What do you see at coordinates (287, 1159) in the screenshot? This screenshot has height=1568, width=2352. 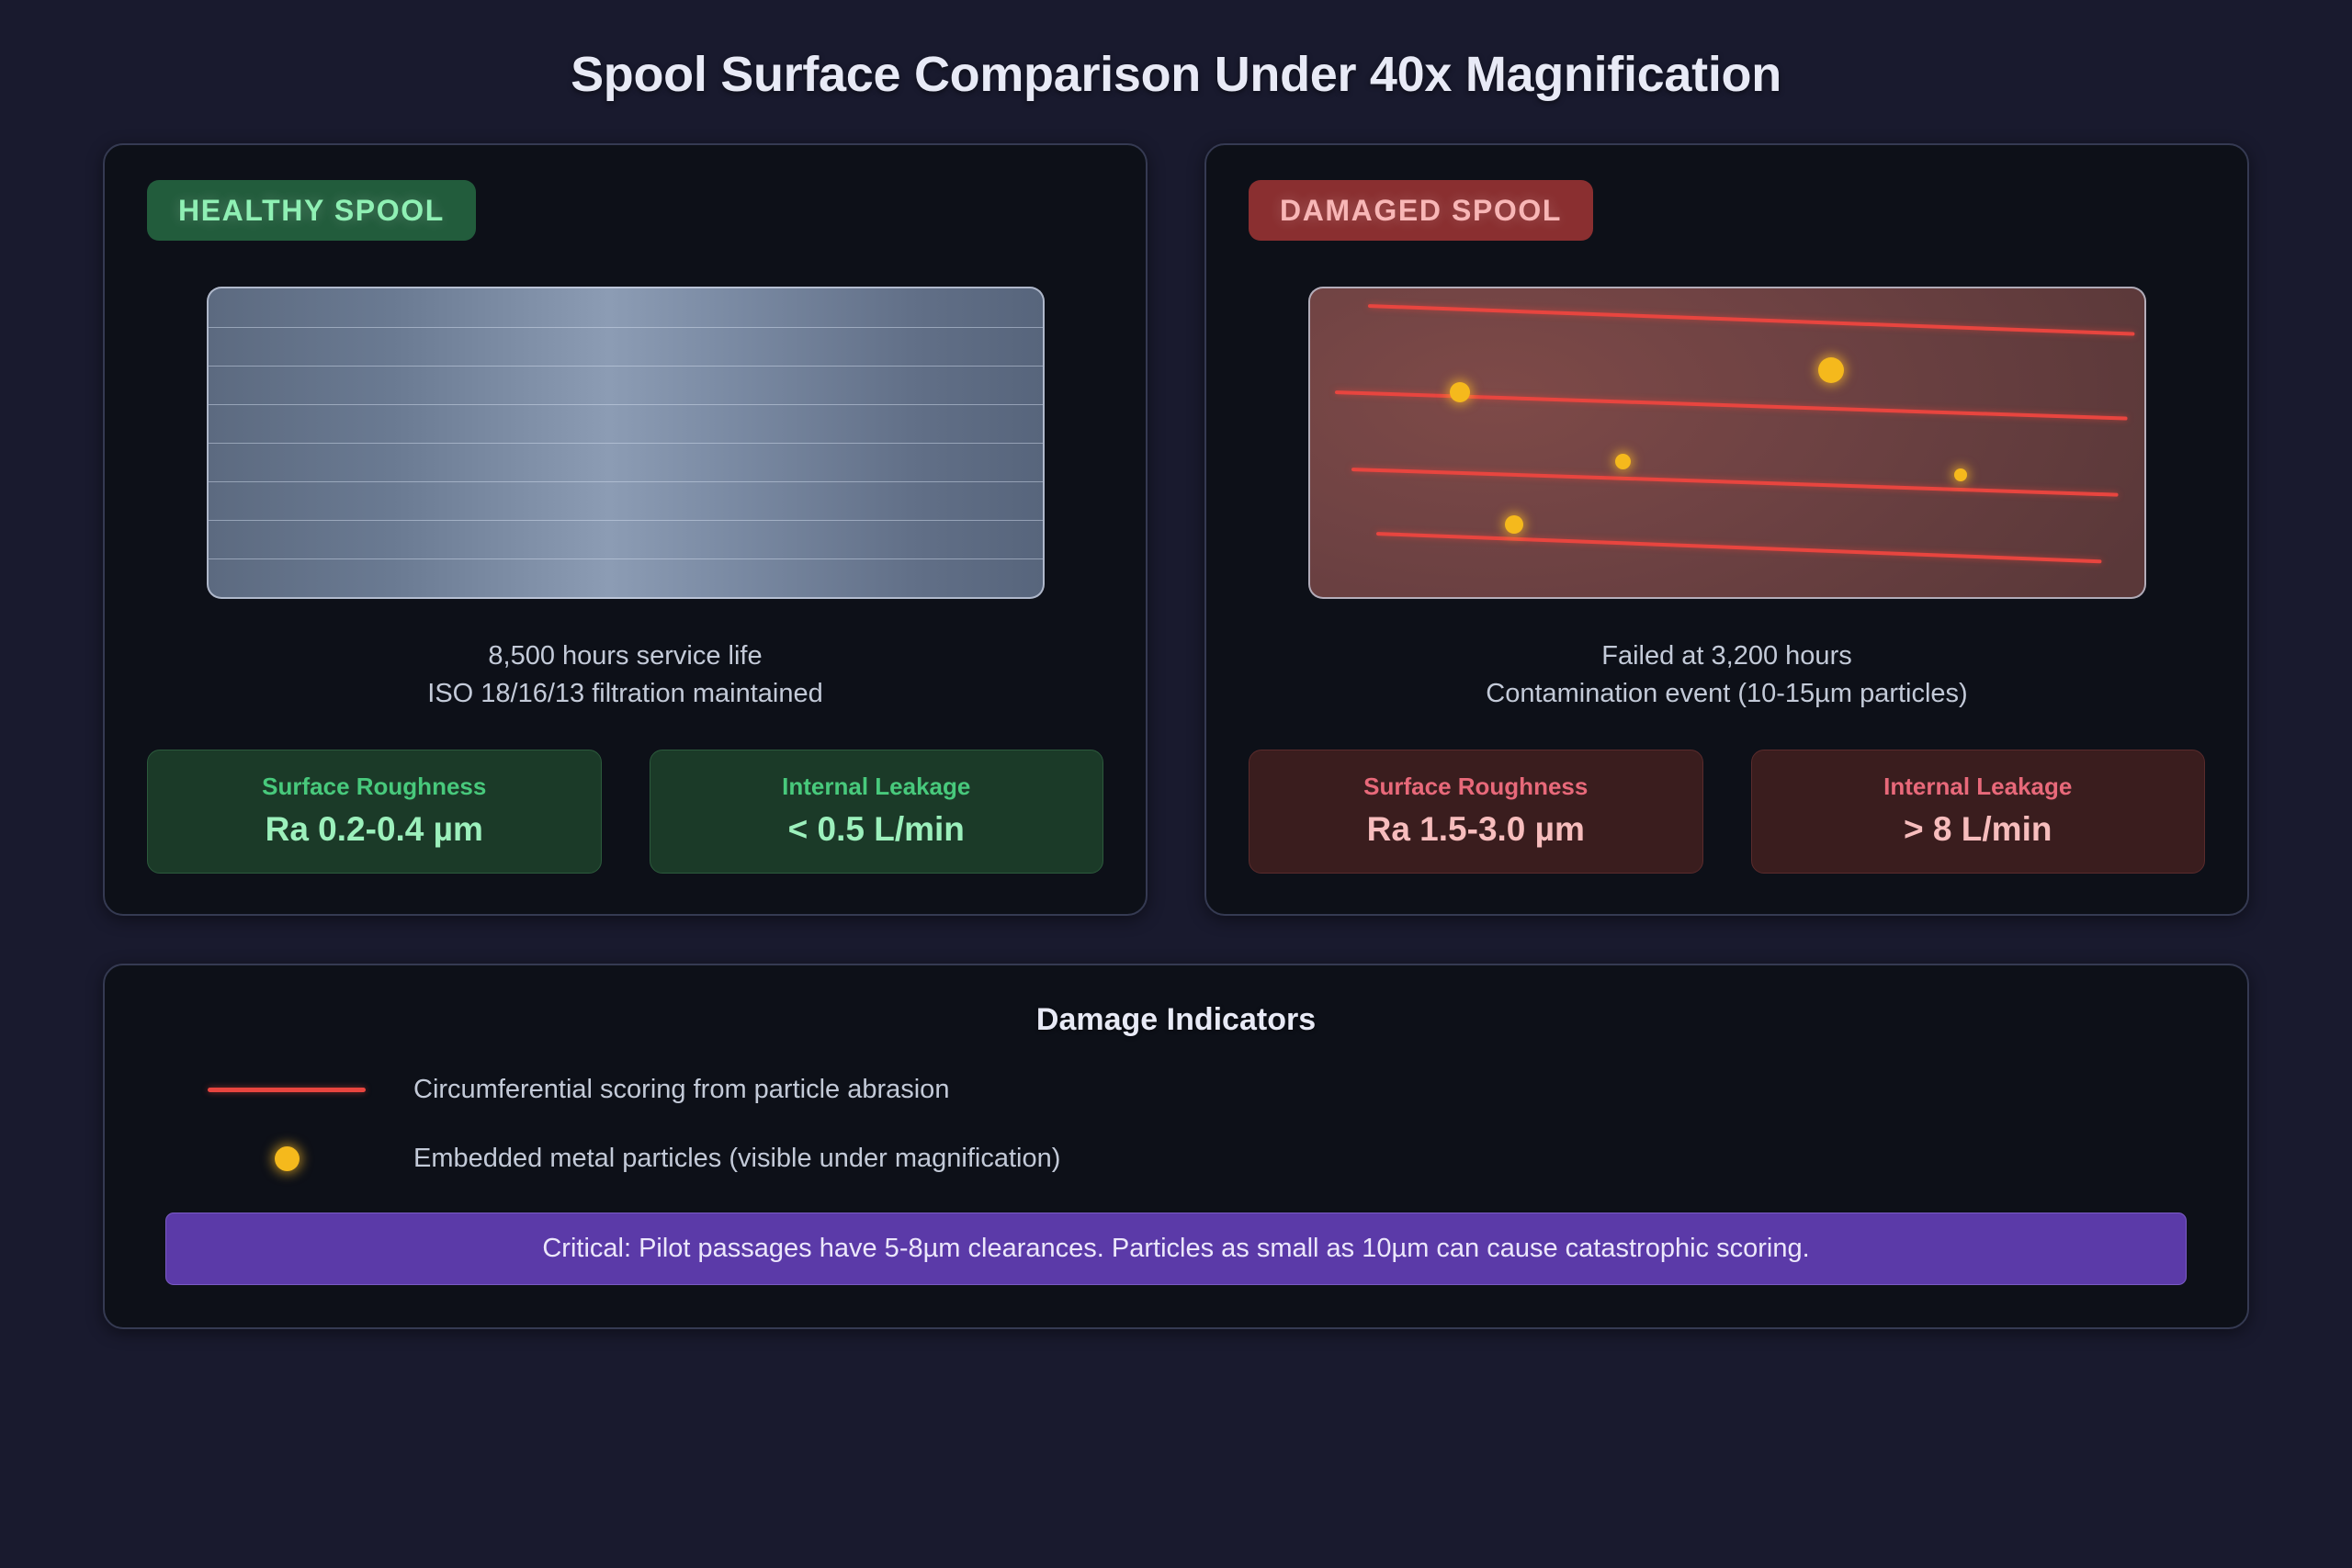 I see `yellow-dot-swatch-icon` at bounding box center [287, 1159].